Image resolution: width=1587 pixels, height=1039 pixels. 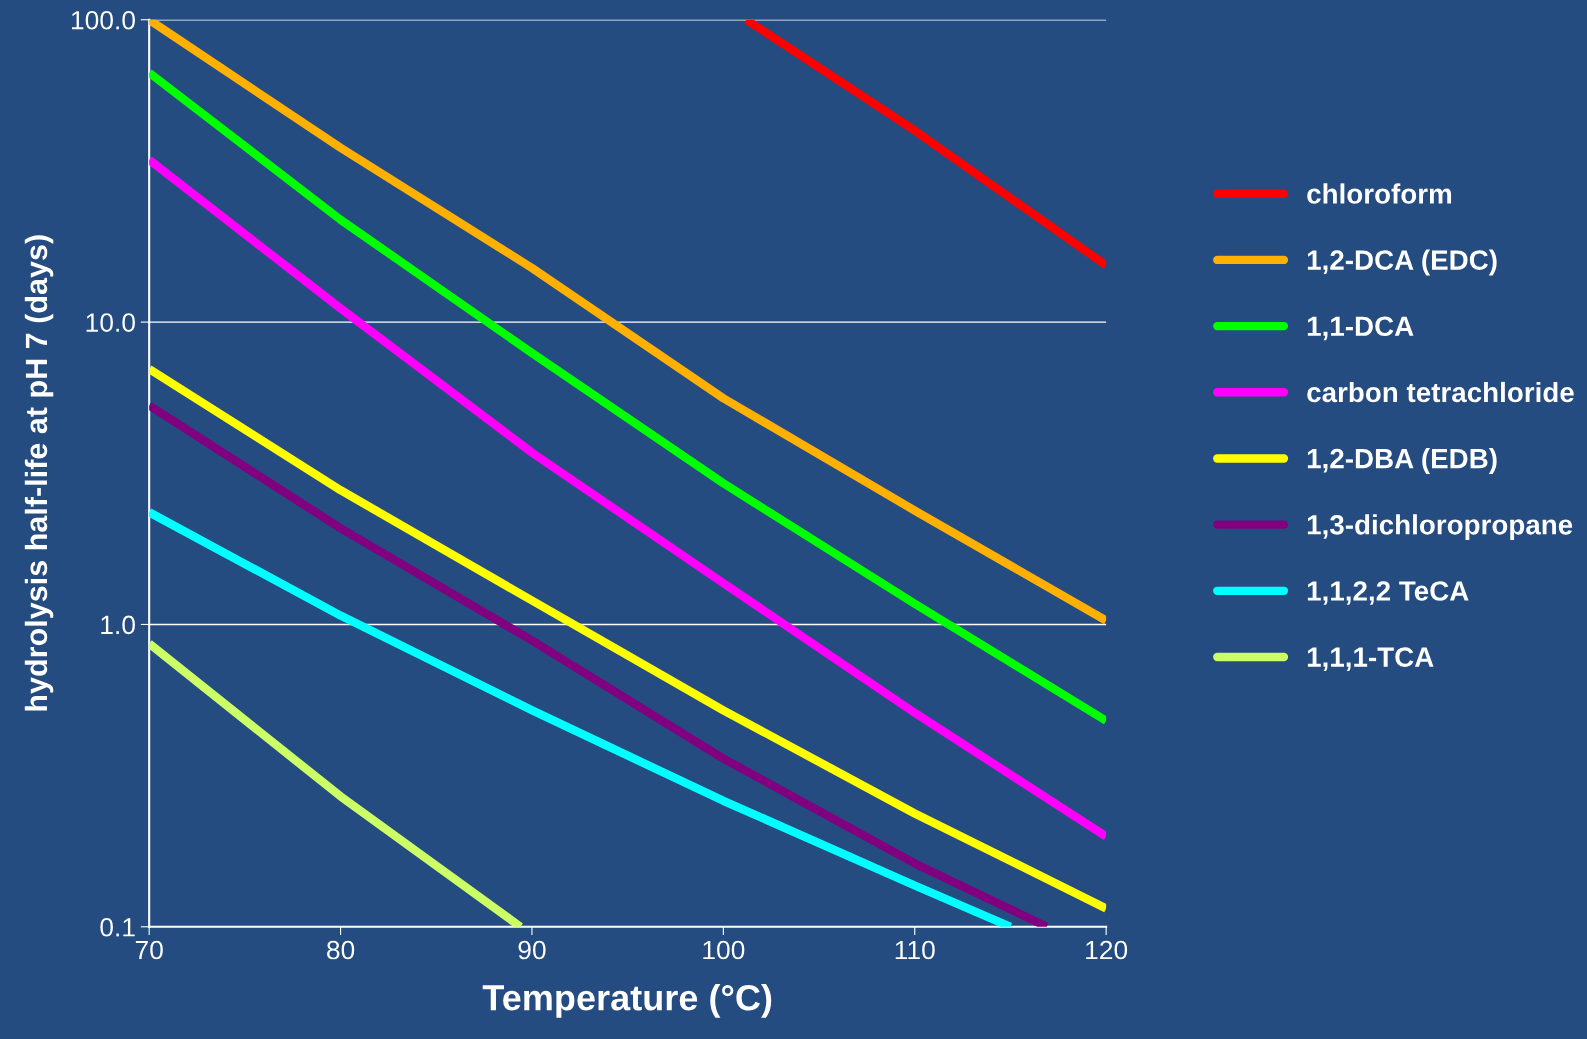 I want to click on x-axis-title: Temperature (°C), so click(x=627, y=1001).